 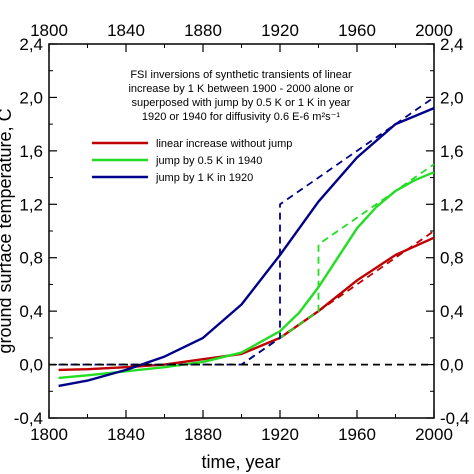 I want to click on legend-label-green: jump by 0.5 K in 1940, so click(x=208, y=161).